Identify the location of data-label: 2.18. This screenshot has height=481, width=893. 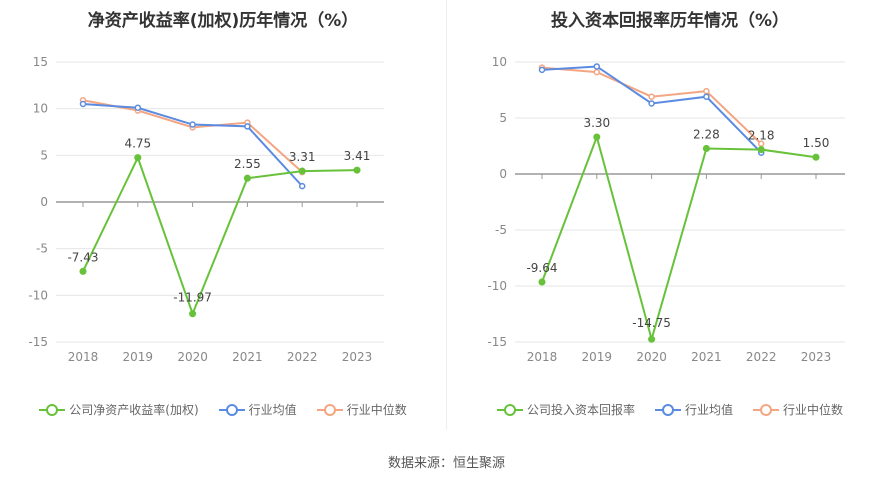
(761, 136).